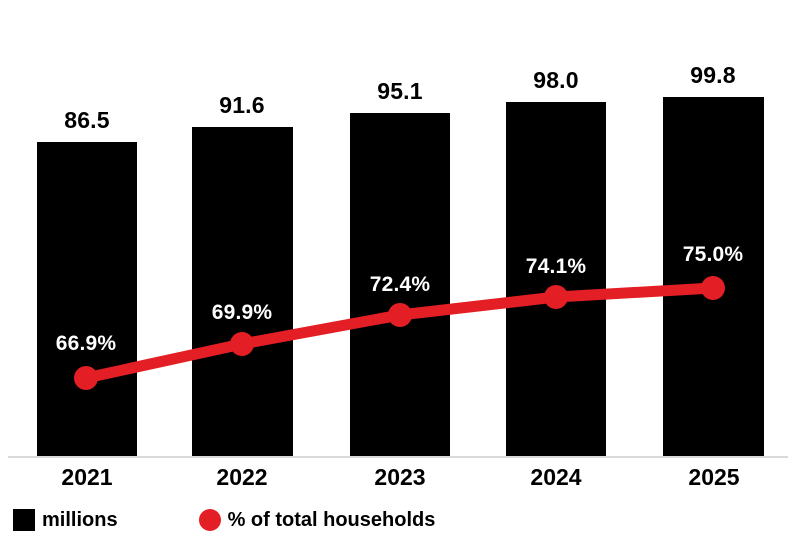 The width and height of the screenshot is (800, 536). Describe the element at coordinates (87, 120) in the screenshot. I see `bar-value-label-2021: 86.5` at that location.